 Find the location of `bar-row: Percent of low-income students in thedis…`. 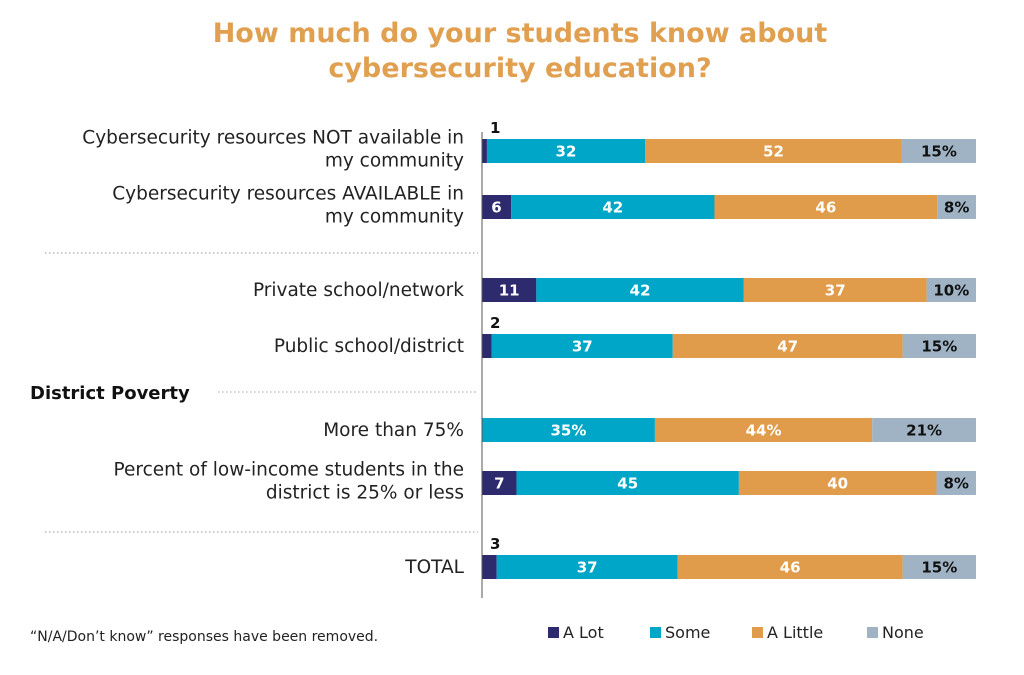

bar-row: Percent of low-income students in thedis… is located at coordinates (545, 482).